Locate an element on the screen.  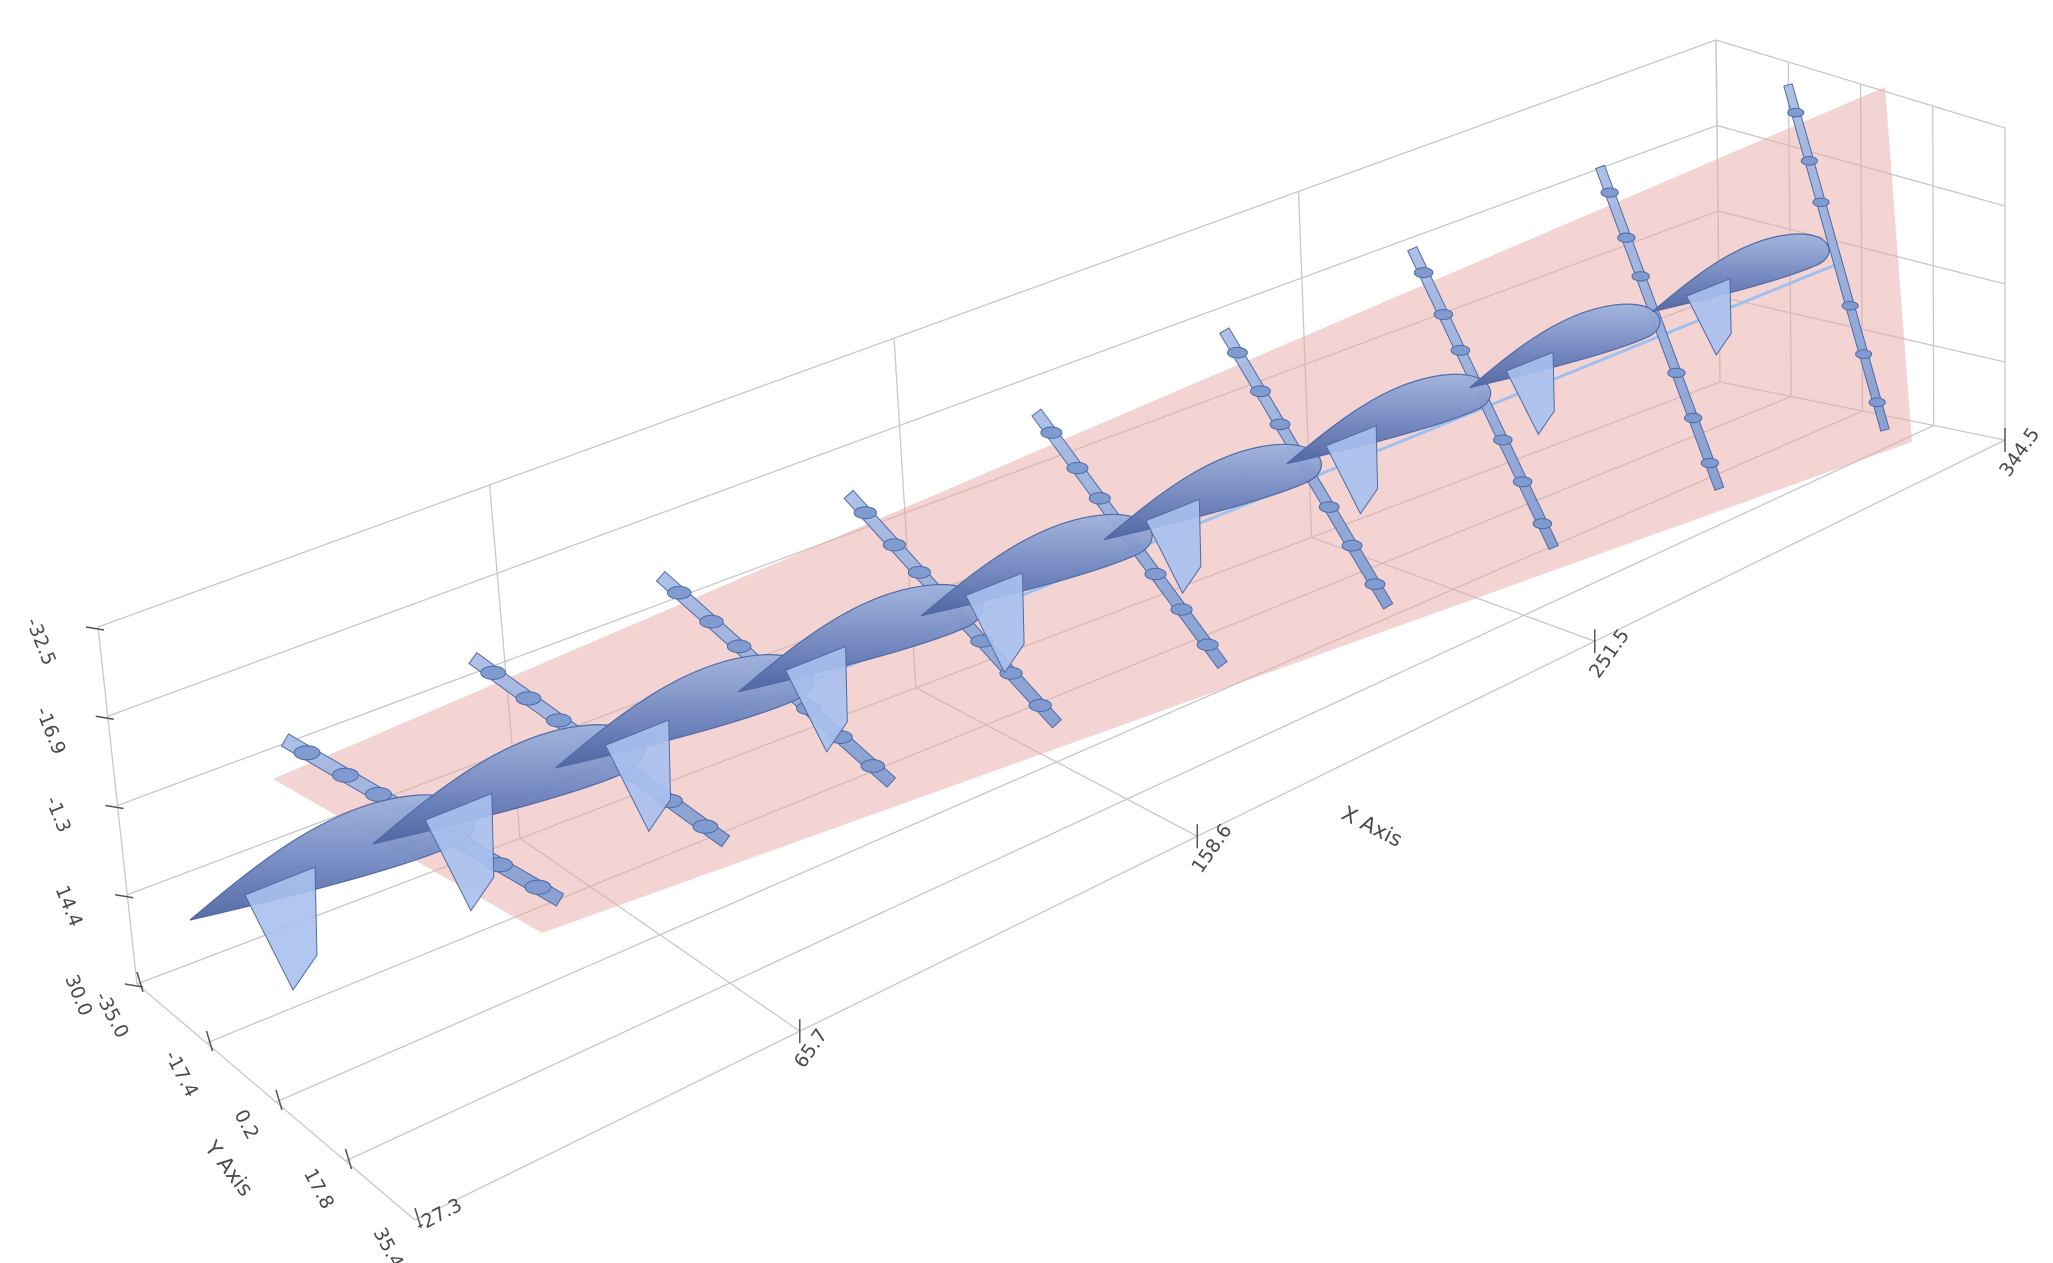
y-tick-label: 0.2 is located at coordinates (247, 1124).